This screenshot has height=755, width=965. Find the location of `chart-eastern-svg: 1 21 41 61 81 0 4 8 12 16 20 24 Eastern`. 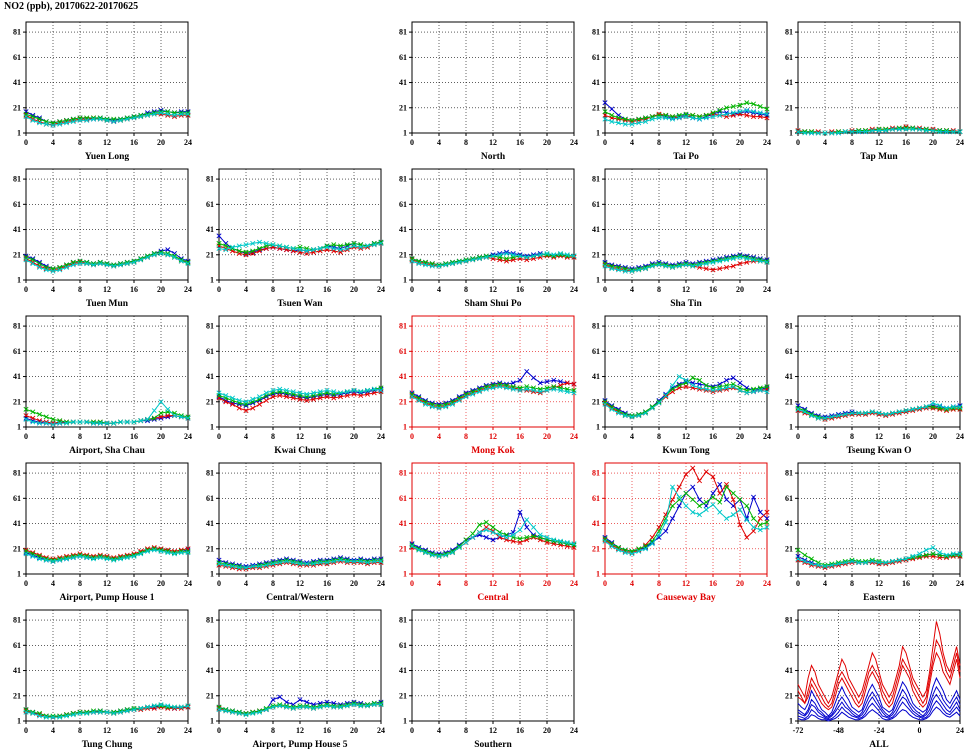

chart-eastern-svg: 1 21 41 61 81 0 4 8 12 16 20 24 Eastern is located at coordinates (874, 532).